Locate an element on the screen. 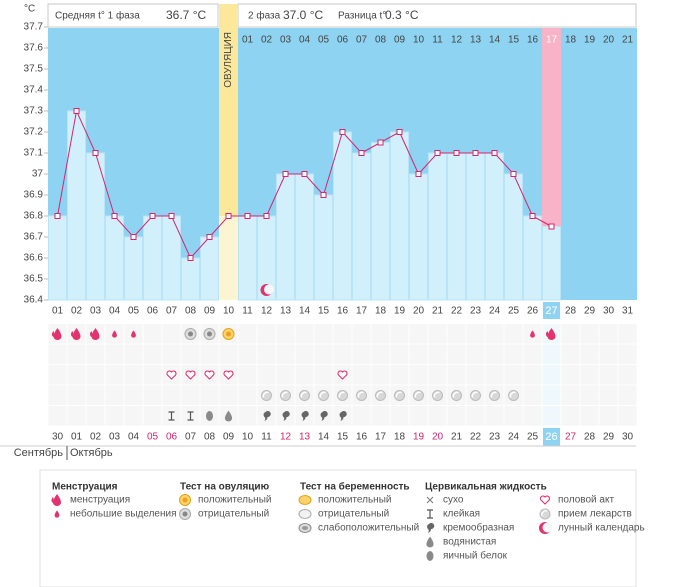 This screenshot has width=675, height=587. x-tick-label: 24 is located at coordinates (495, 311).